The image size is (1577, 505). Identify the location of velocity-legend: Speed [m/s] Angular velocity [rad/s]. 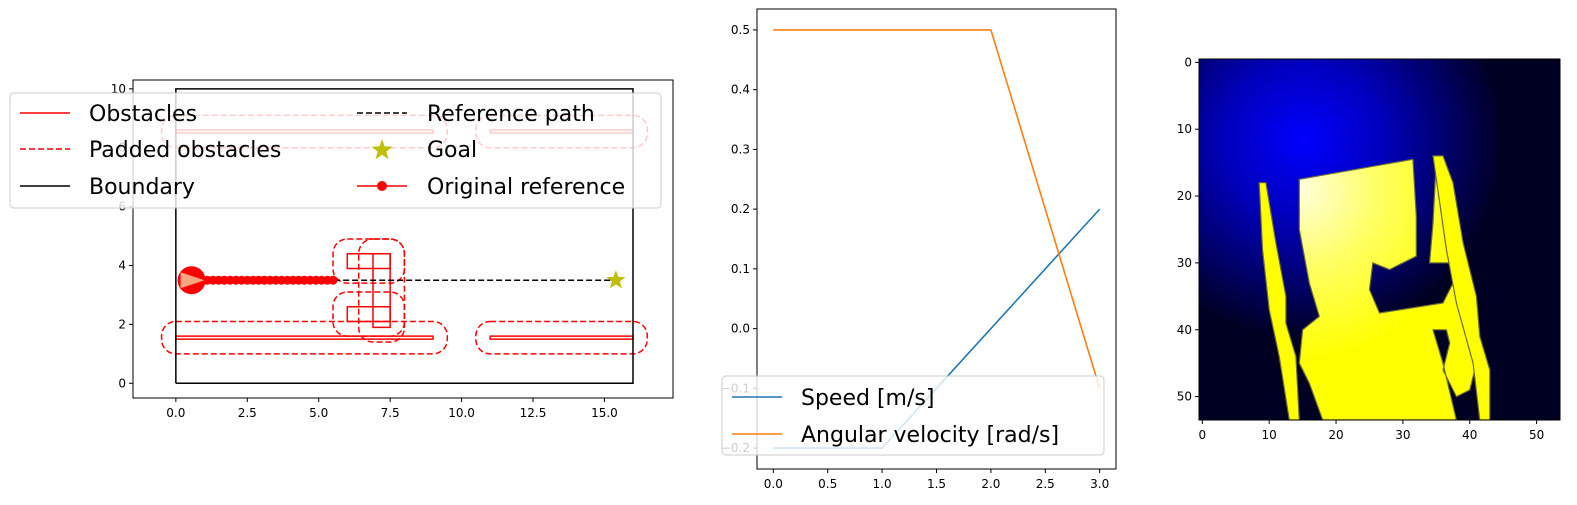
(913, 415).